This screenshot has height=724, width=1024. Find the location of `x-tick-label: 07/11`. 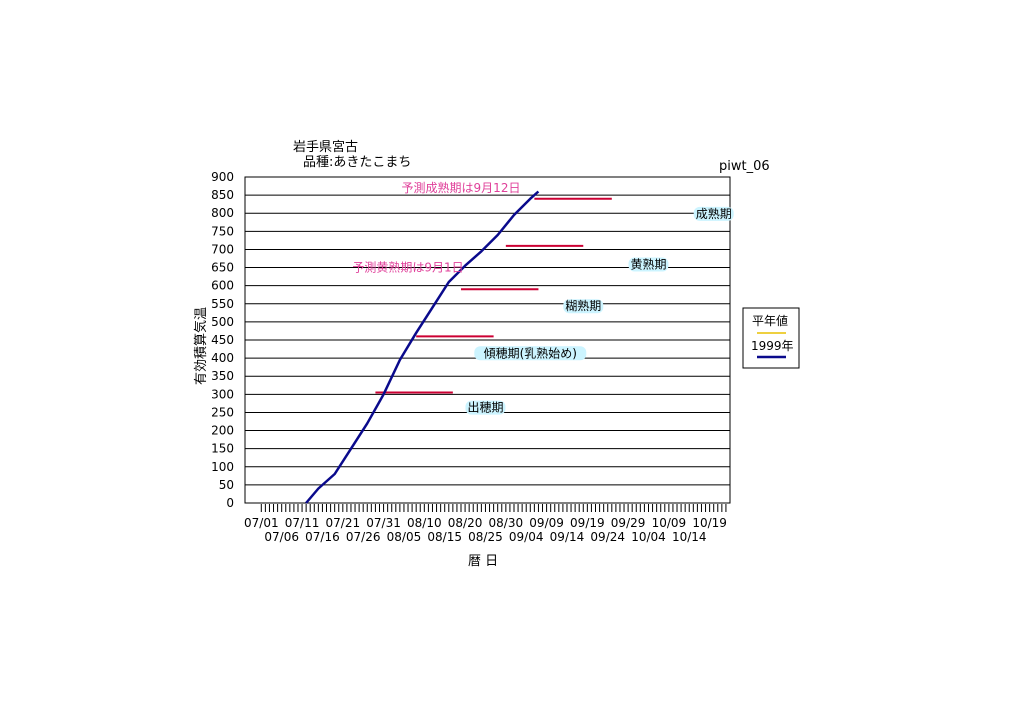

x-tick-label: 07/11 is located at coordinates (302, 523).